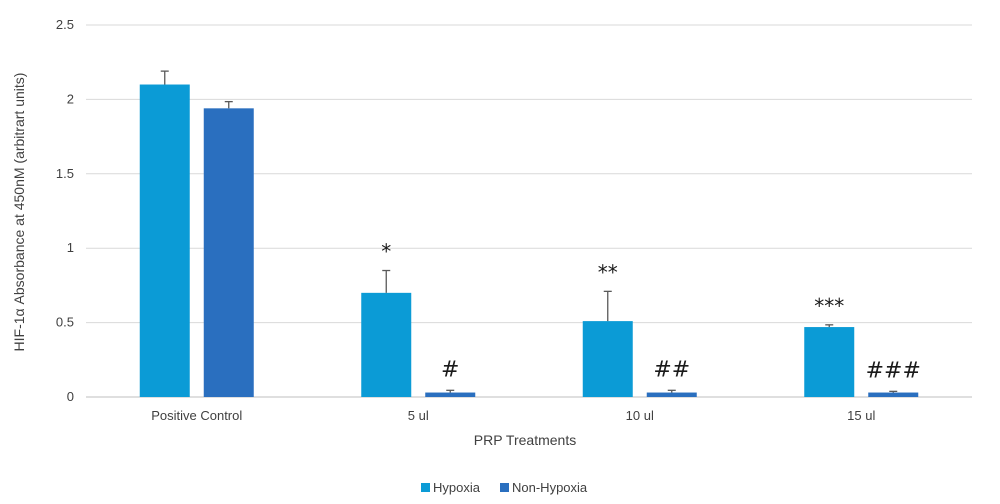  I want to click on y-tick-label: 2, so click(70, 98).